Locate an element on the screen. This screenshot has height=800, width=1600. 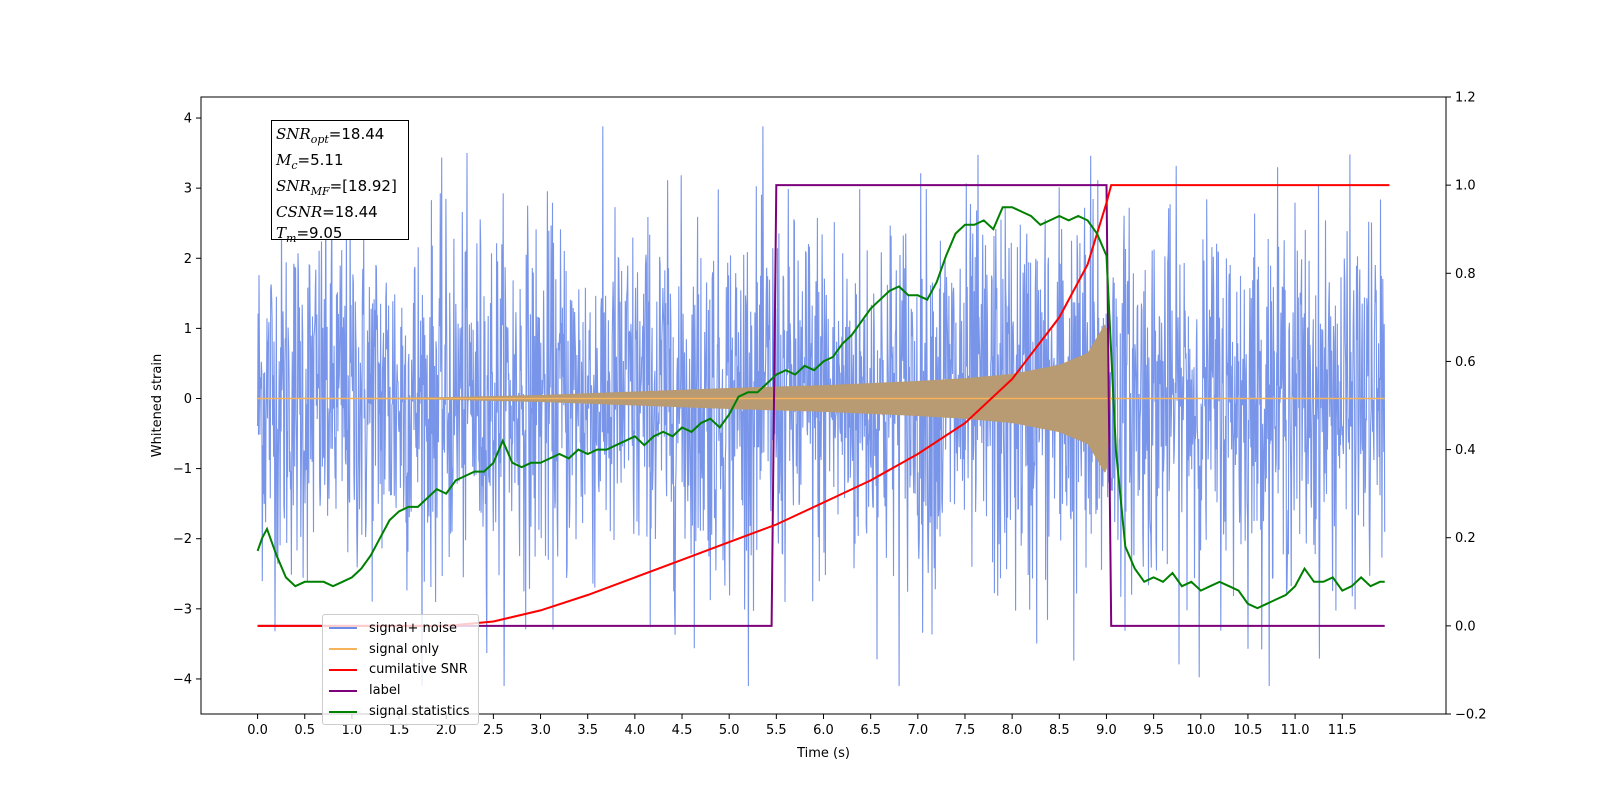
y-tick-label: −4 is located at coordinates (182, 679).